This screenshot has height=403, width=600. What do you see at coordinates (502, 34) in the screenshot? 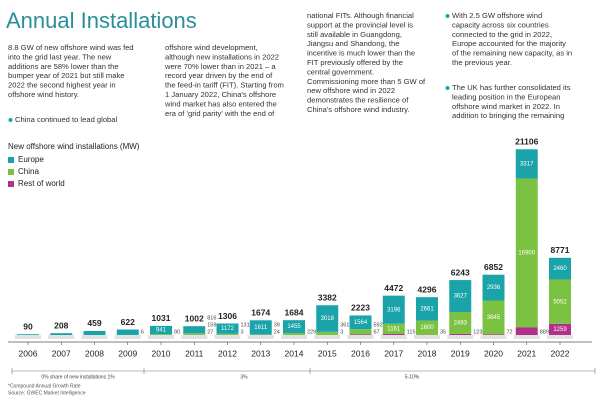
I see `body-text: connected to the grid in 2022,` at bounding box center [502, 34].